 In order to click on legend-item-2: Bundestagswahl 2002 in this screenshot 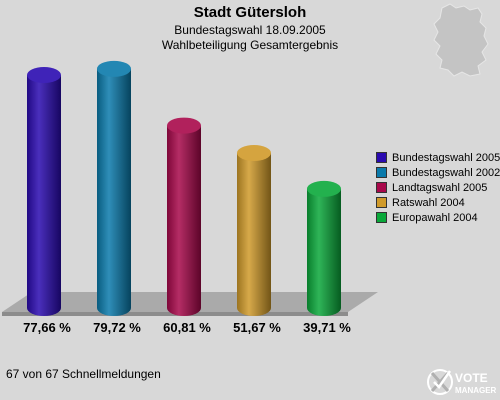, I will do `click(438, 172)`.